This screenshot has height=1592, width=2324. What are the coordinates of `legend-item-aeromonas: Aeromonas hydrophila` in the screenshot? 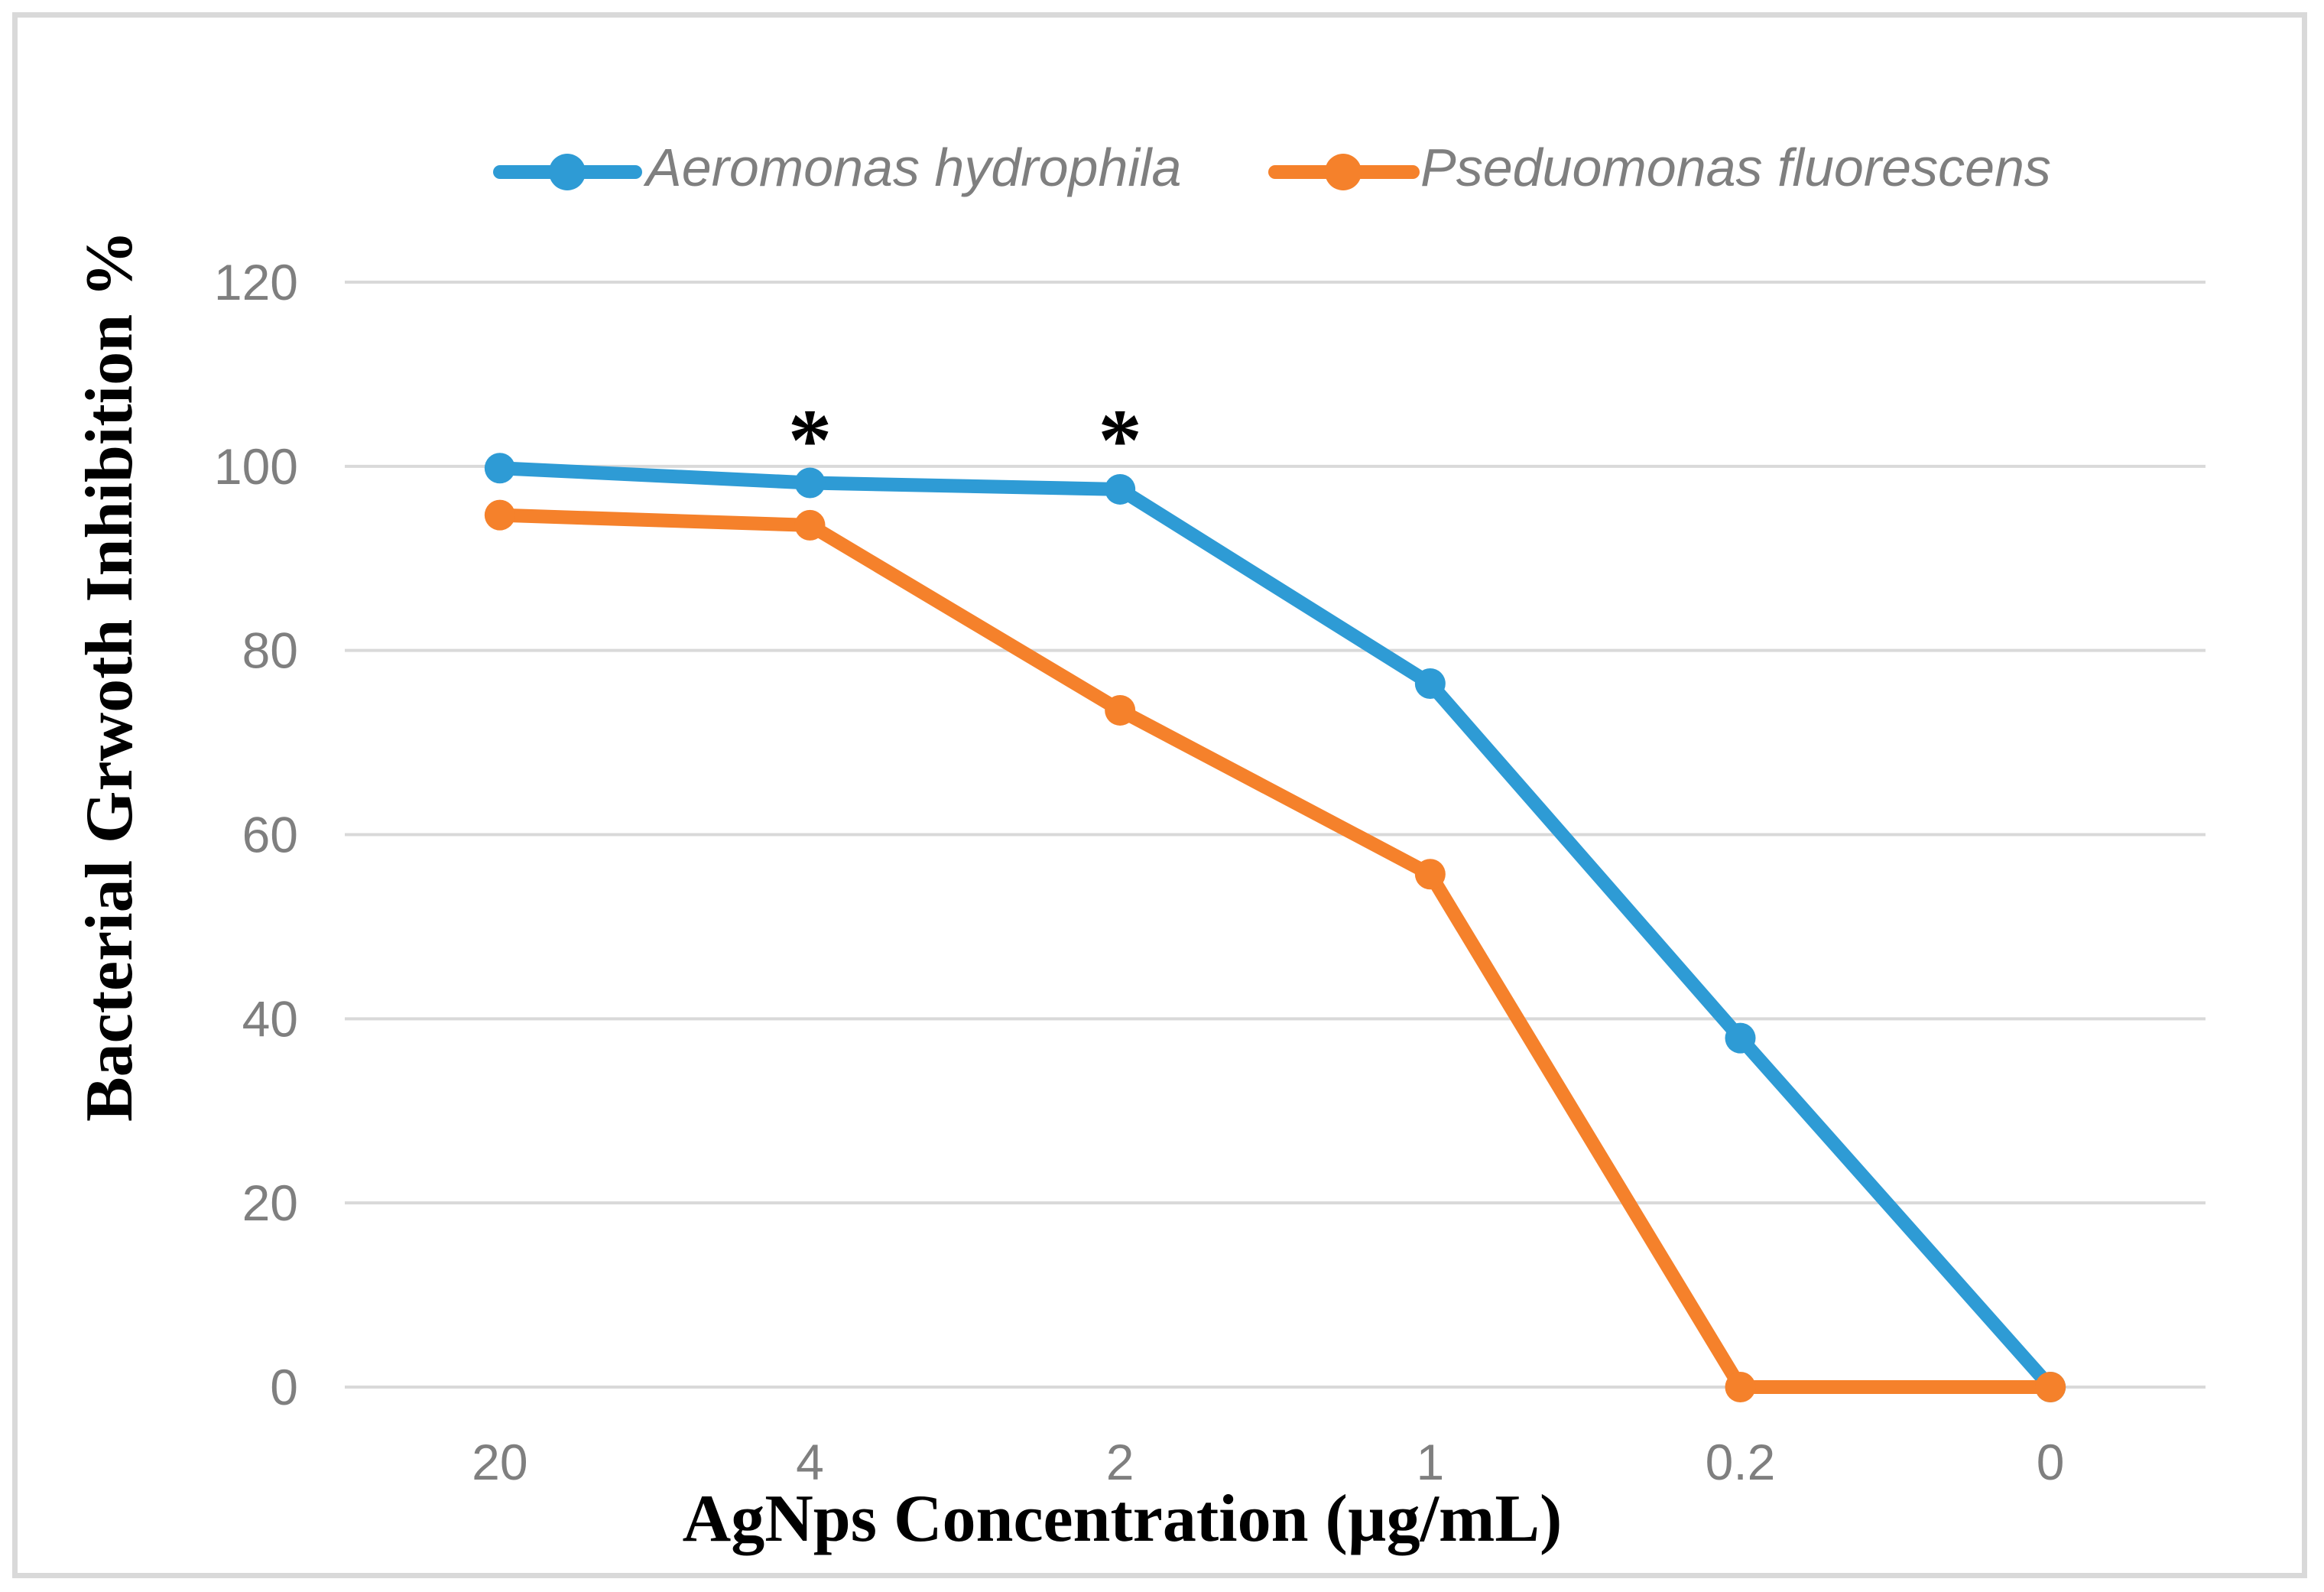 It's located at (837, 168).